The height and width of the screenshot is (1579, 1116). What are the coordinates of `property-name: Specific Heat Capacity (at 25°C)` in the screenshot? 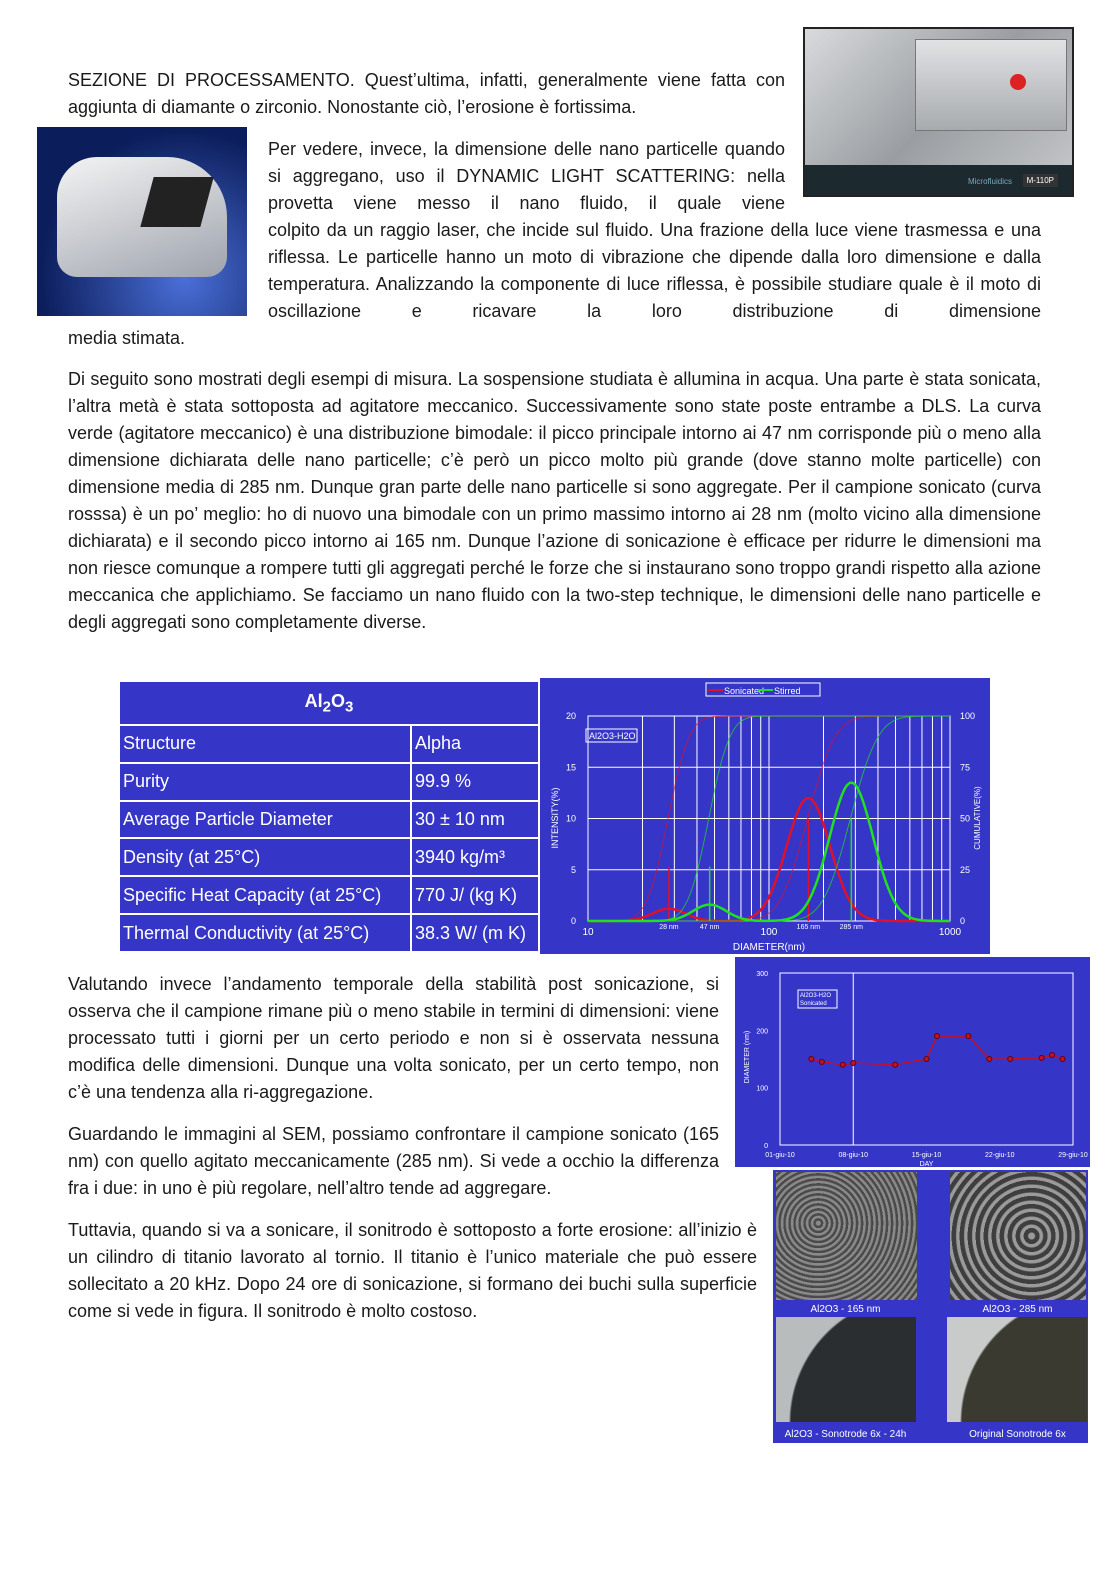 It's located at (265, 895).